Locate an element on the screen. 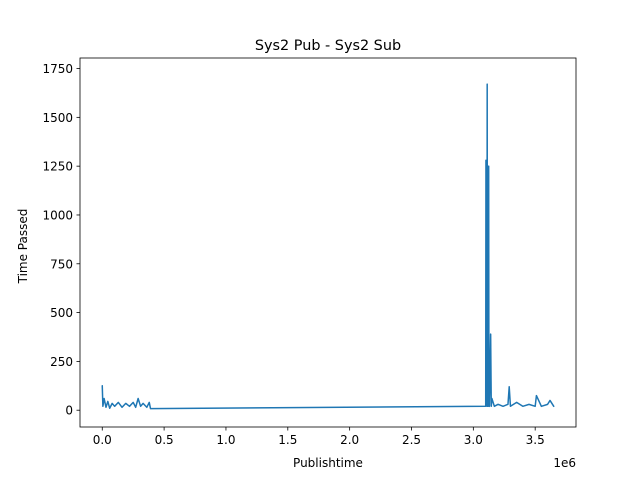 The height and width of the screenshot is (480, 640). y-tick-label: 1750 is located at coordinates (57, 69).